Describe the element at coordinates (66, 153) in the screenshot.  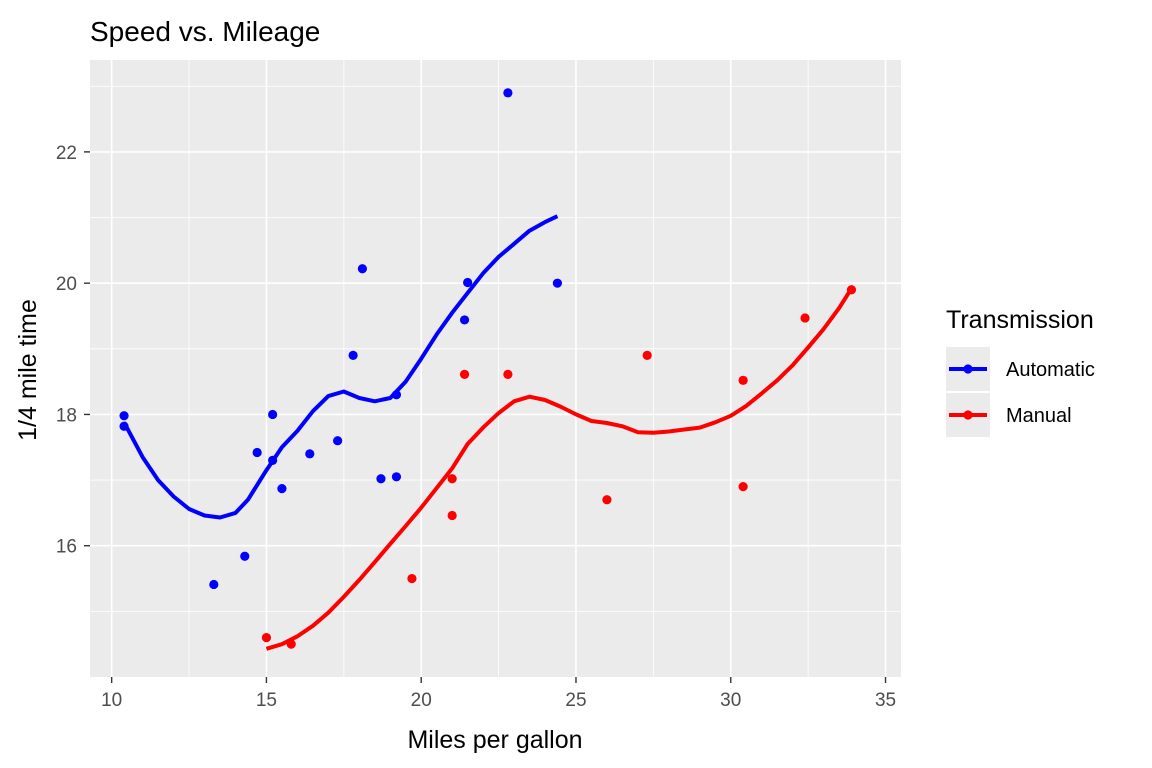
I see `y-tick-label: 22` at that location.